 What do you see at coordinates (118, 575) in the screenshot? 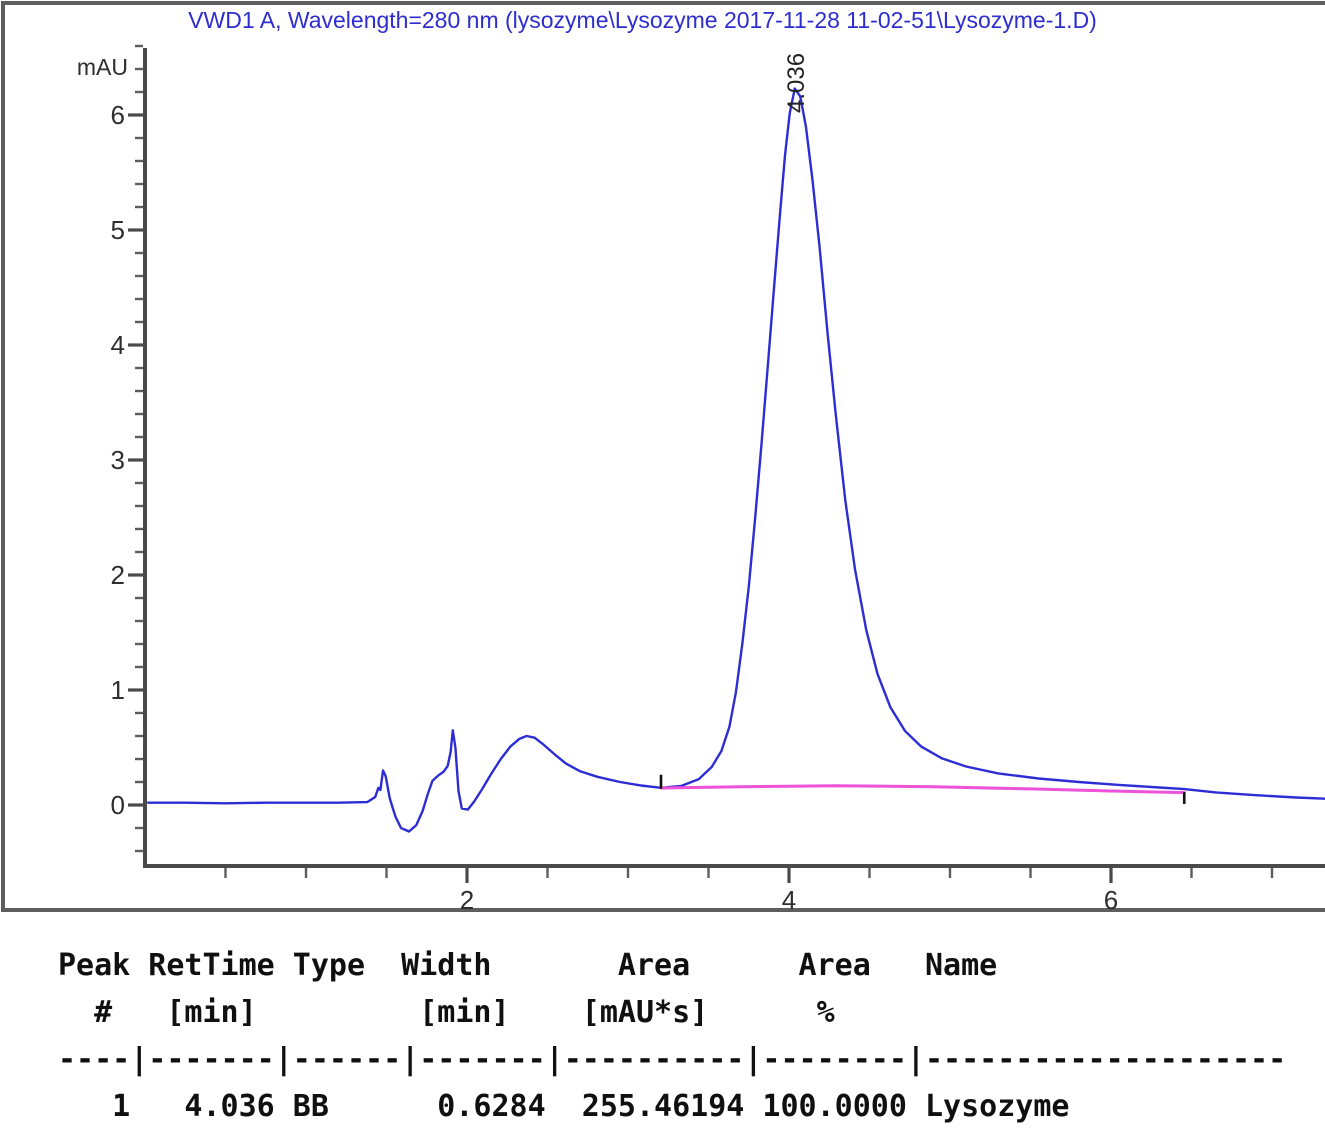
I see `y-axis-tick-label: 2` at bounding box center [118, 575].